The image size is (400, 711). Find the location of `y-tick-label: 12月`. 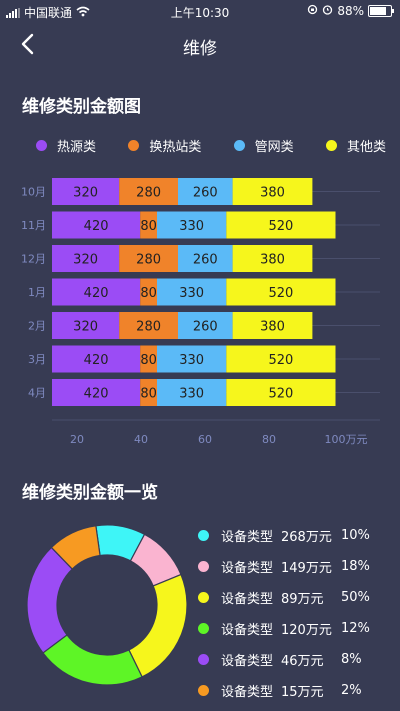

y-tick-label: 12月 is located at coordinates (33, 259).